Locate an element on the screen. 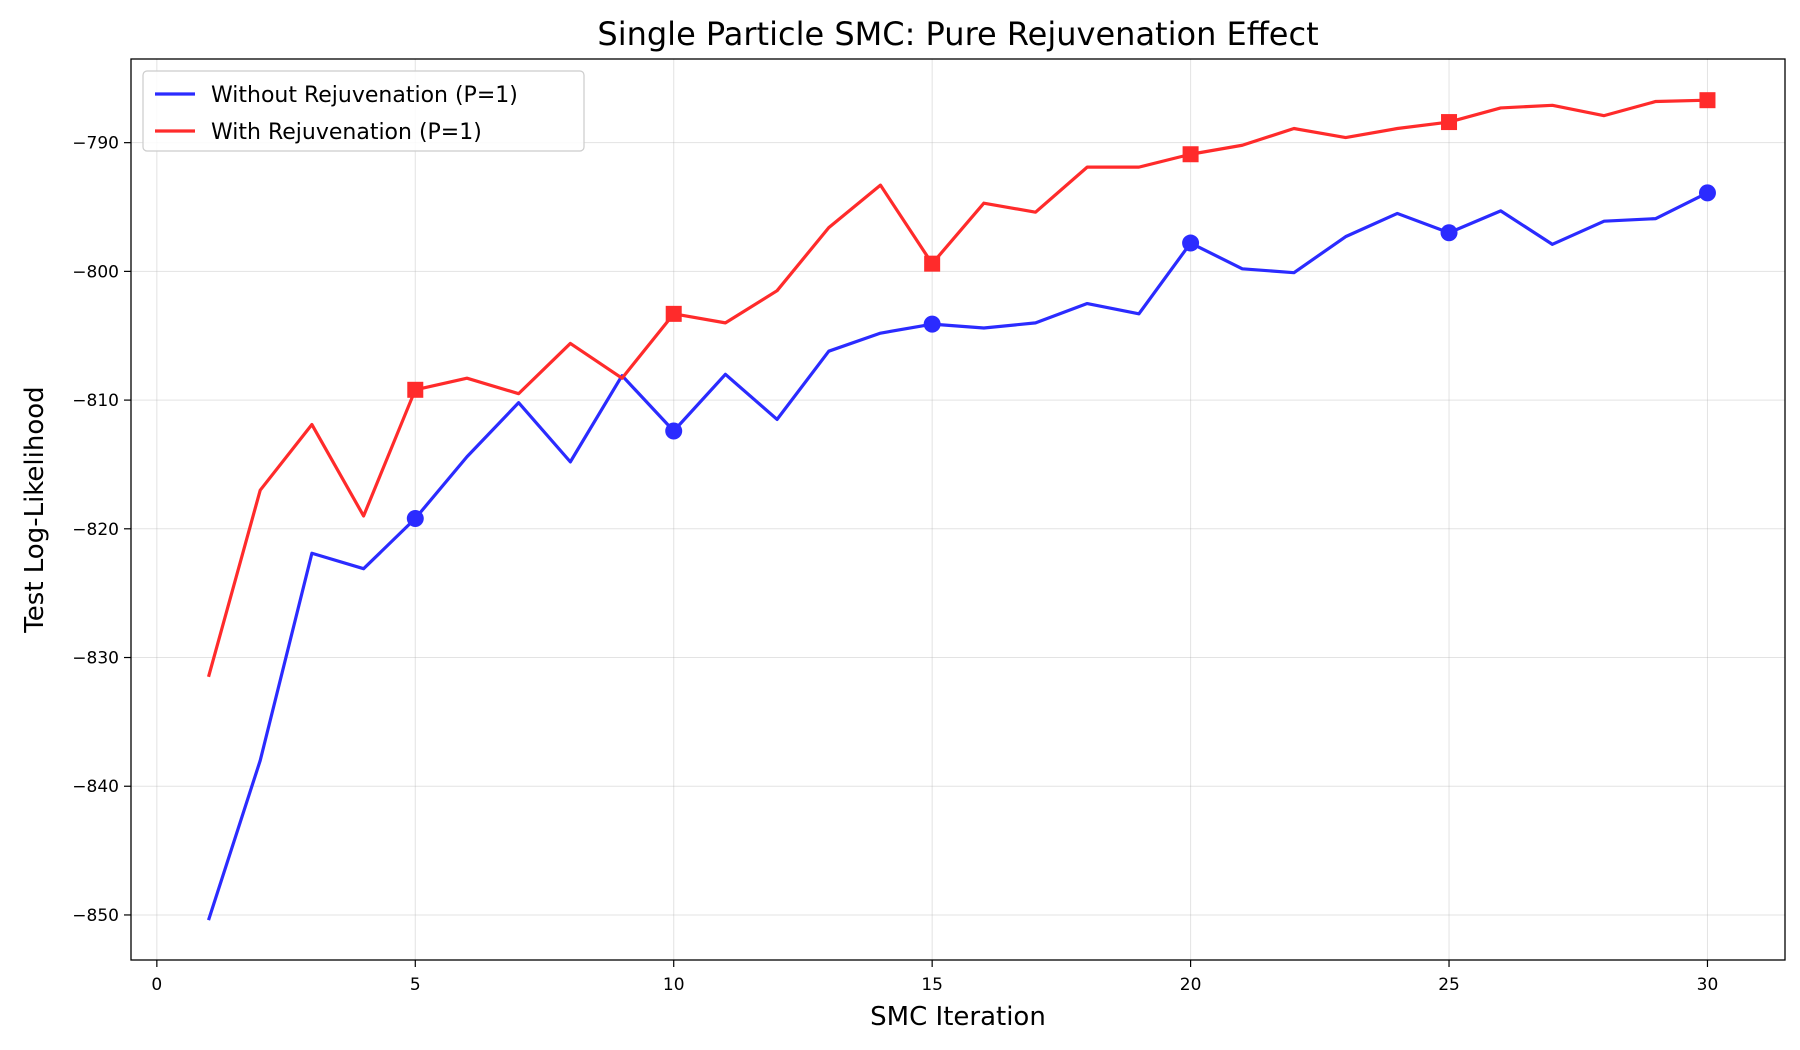  y-tick-label: −820 is located at coordinates (95, 530).